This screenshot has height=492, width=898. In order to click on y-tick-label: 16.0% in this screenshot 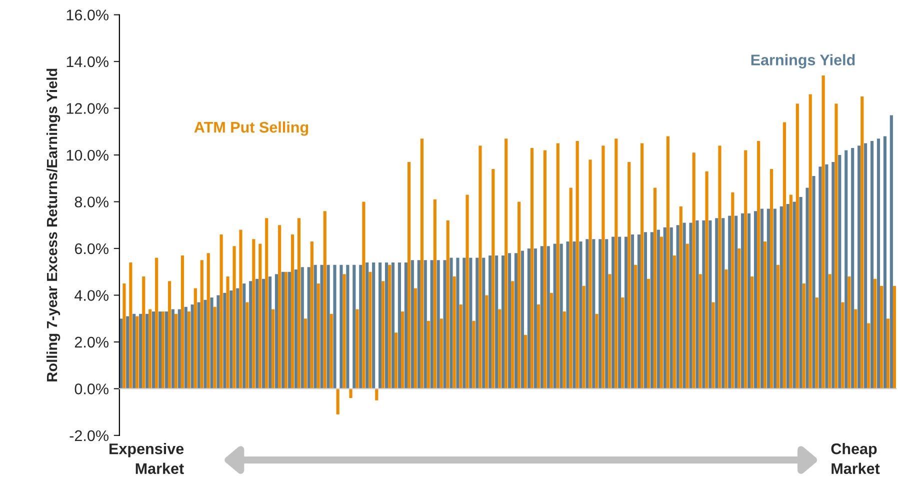, I will do `click(87, 15)`.